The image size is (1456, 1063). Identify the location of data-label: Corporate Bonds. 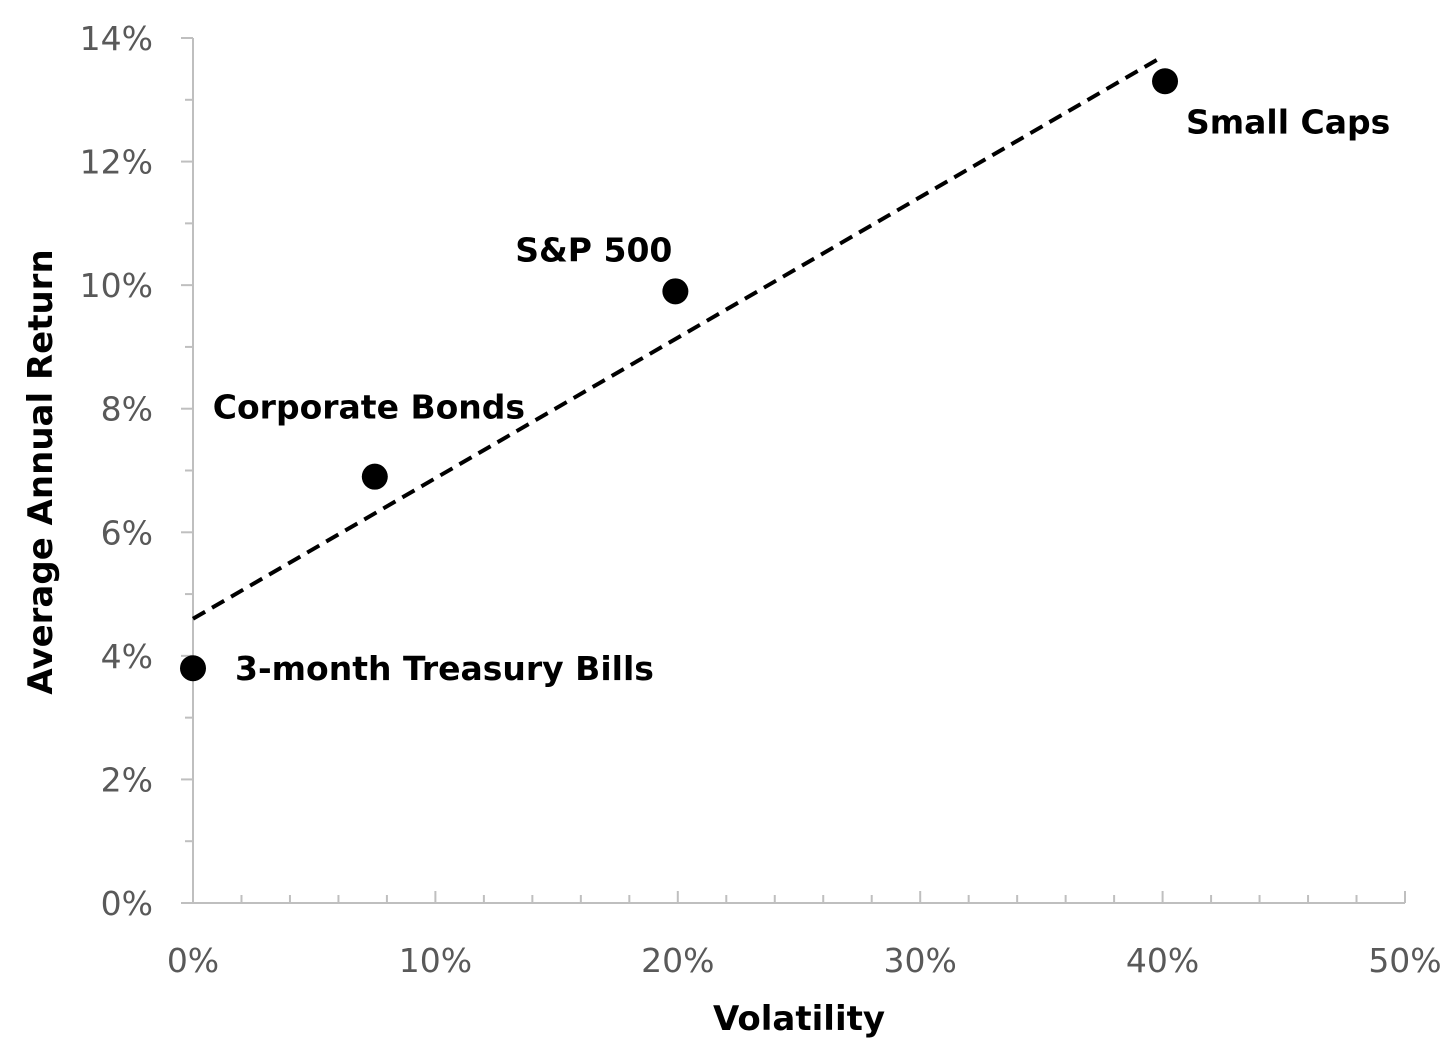
(369, 407).